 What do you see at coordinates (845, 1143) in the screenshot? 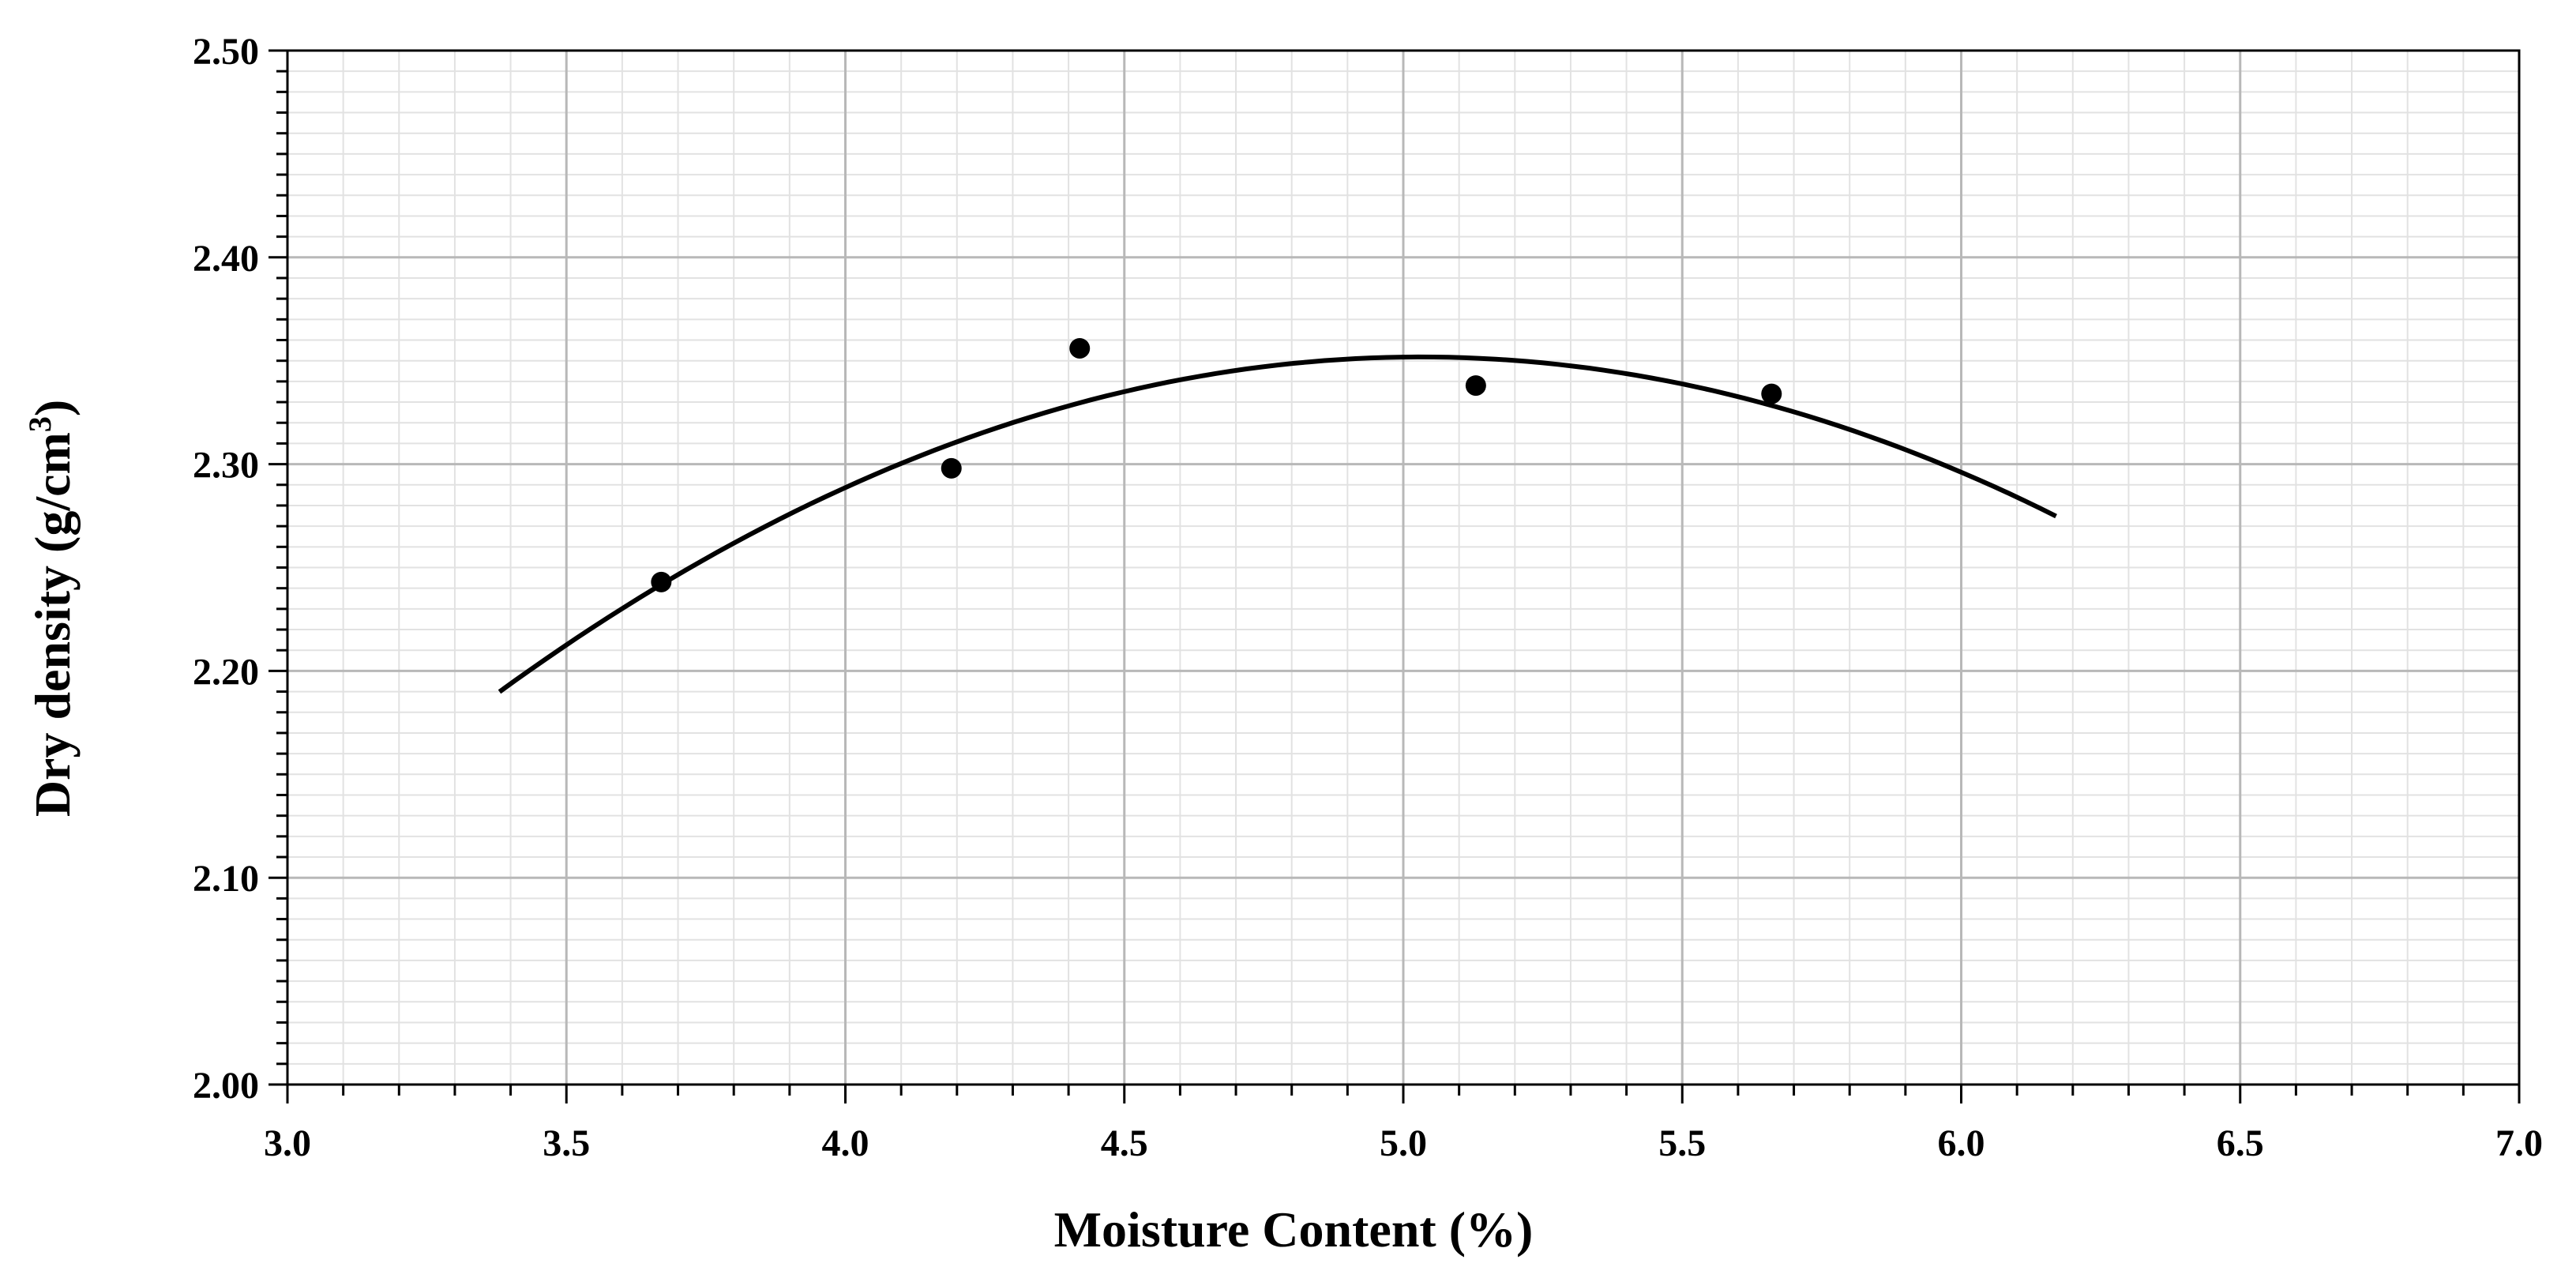
I see `x-tick-label: 4.0` at bounding box center [845, 1143].